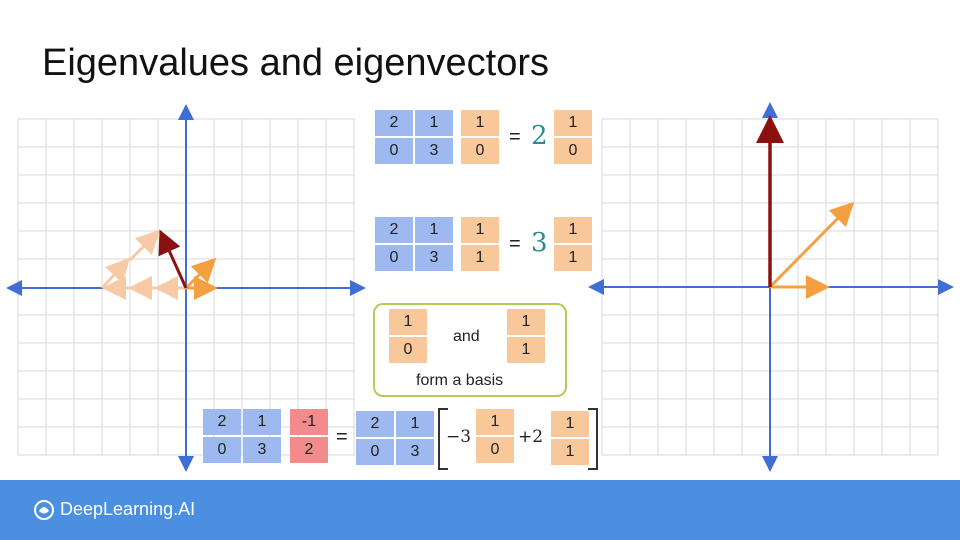 Image resolution: width=960 pixels, height=540 pixels. Describe the element at coordinates (495, 450) in the screenshot. I see `eq3-basis-1-cell: 0` at that location.